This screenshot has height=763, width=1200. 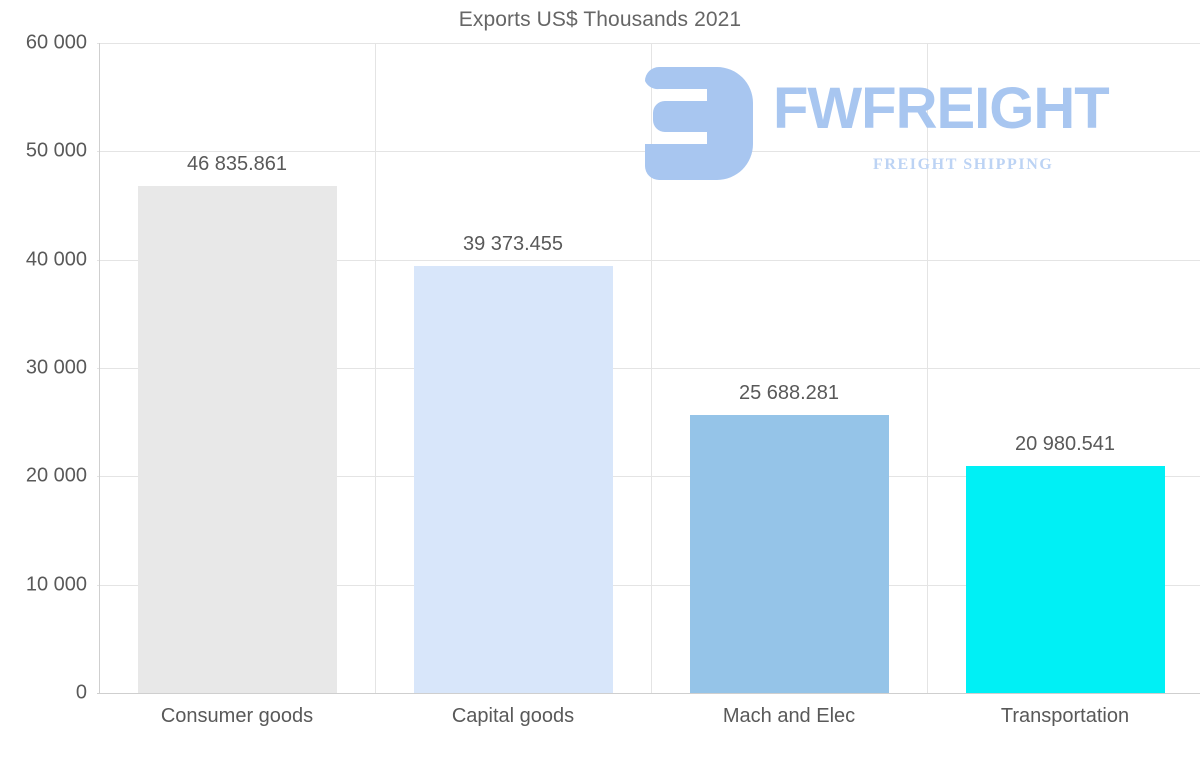 What do you see at coordinates (1065, 716) in the screenshot?
I see `x-axis-tick-label: Transportation` at bounding box center [1065, 716].